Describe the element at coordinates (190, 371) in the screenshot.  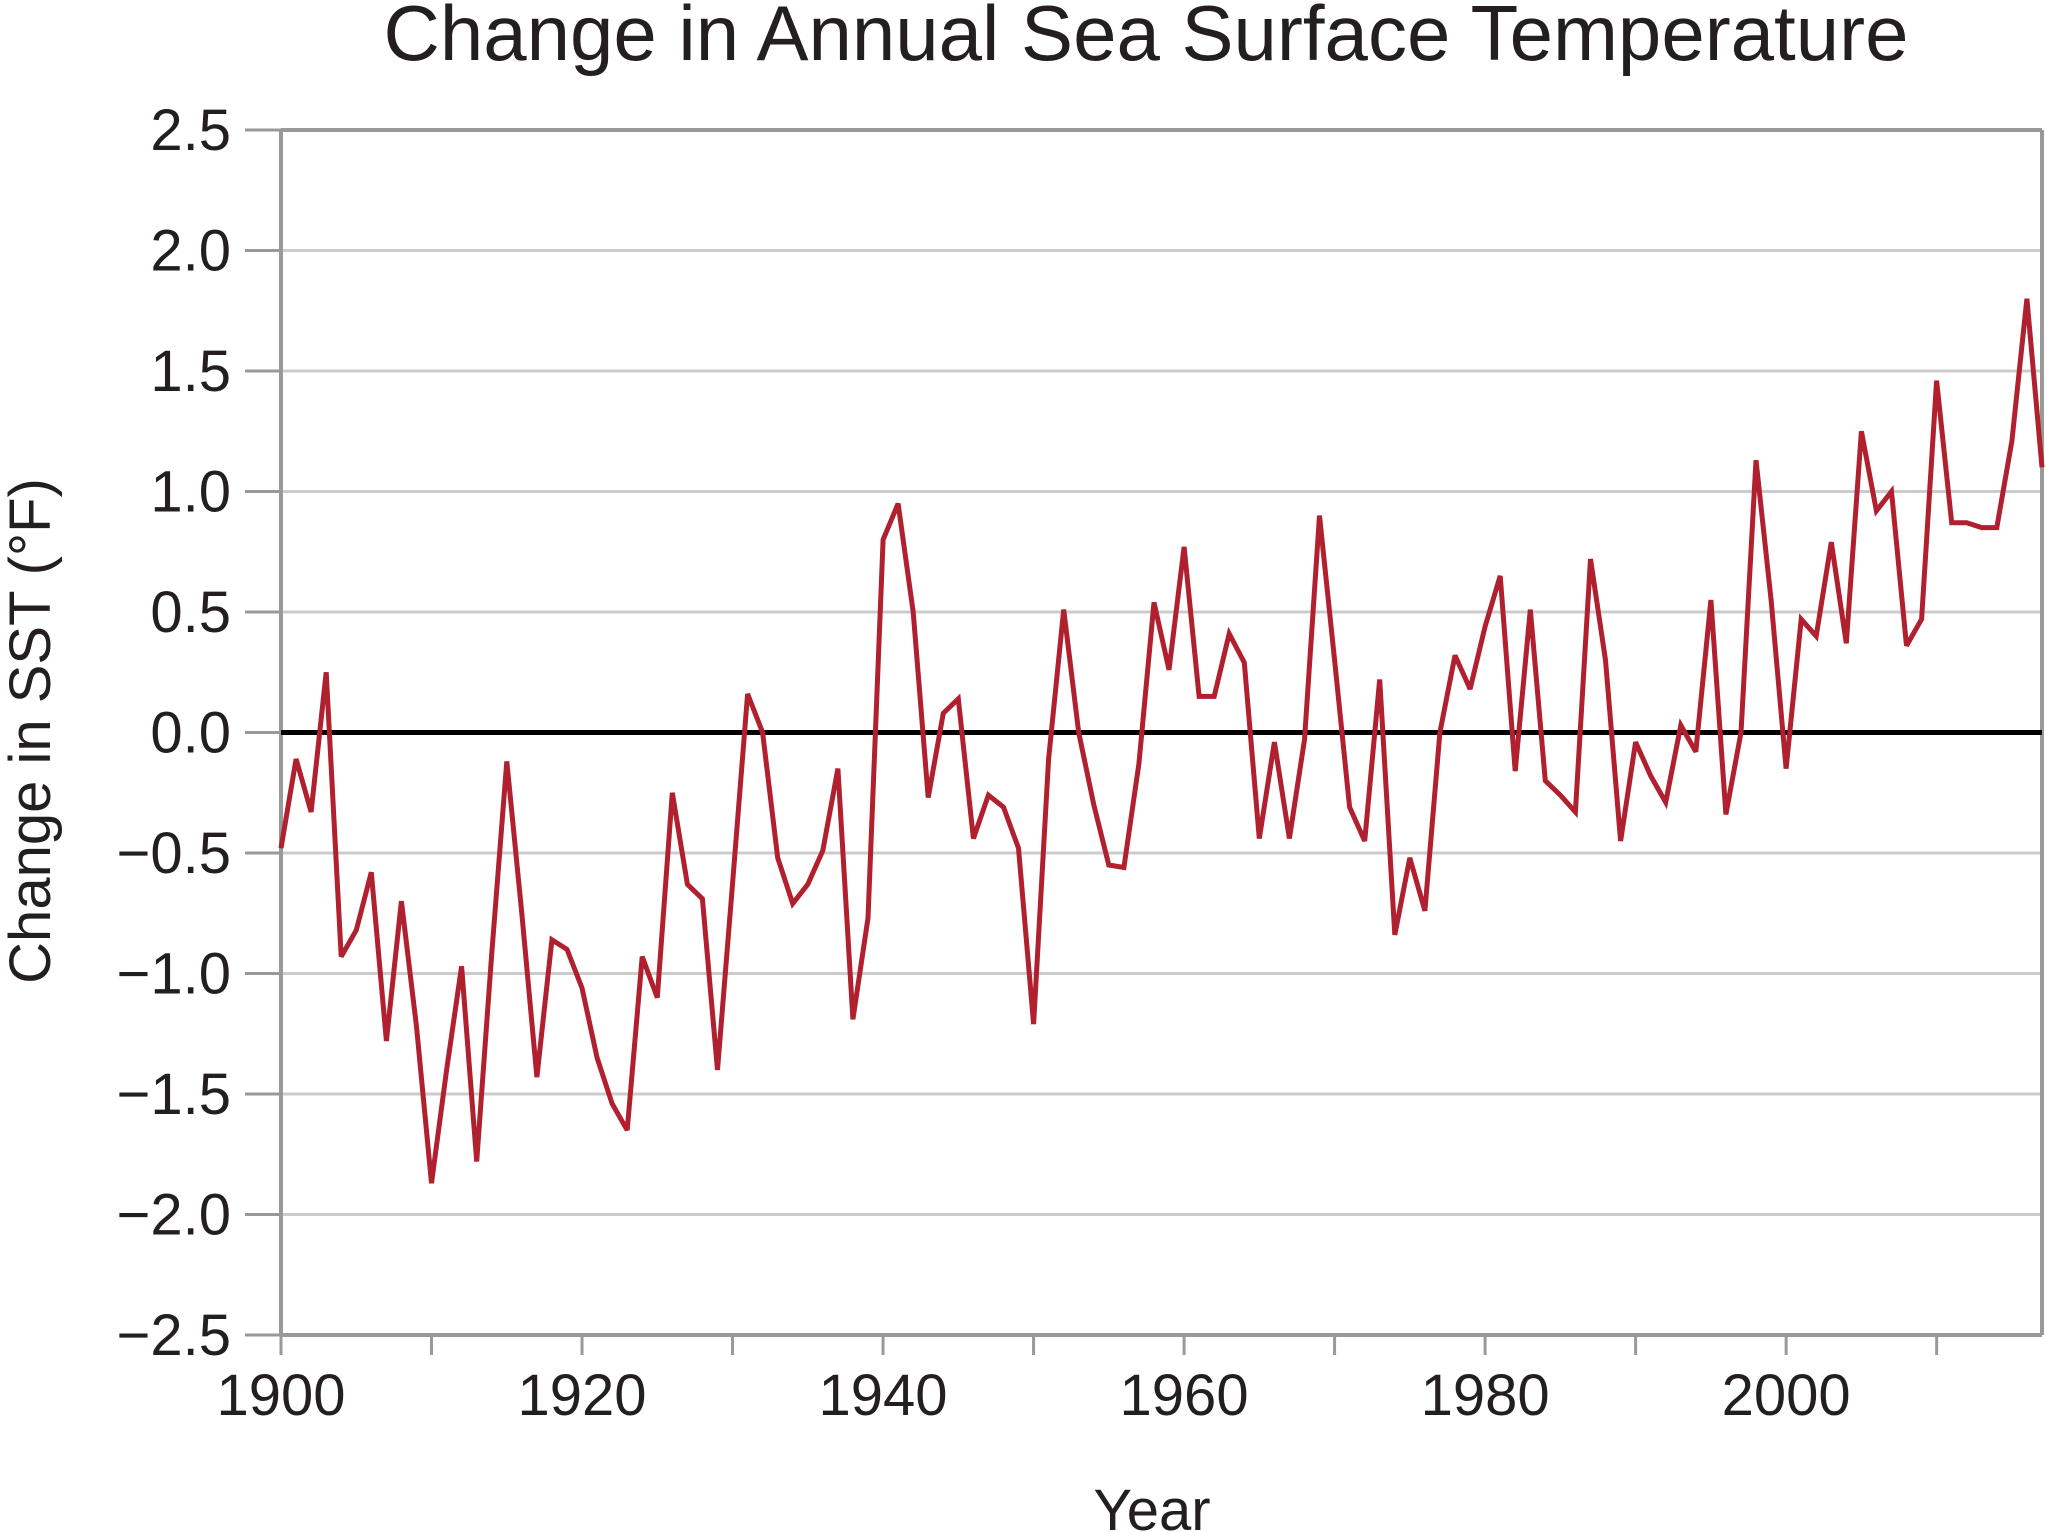
I see `y-tick-label: 1.5` at that location.